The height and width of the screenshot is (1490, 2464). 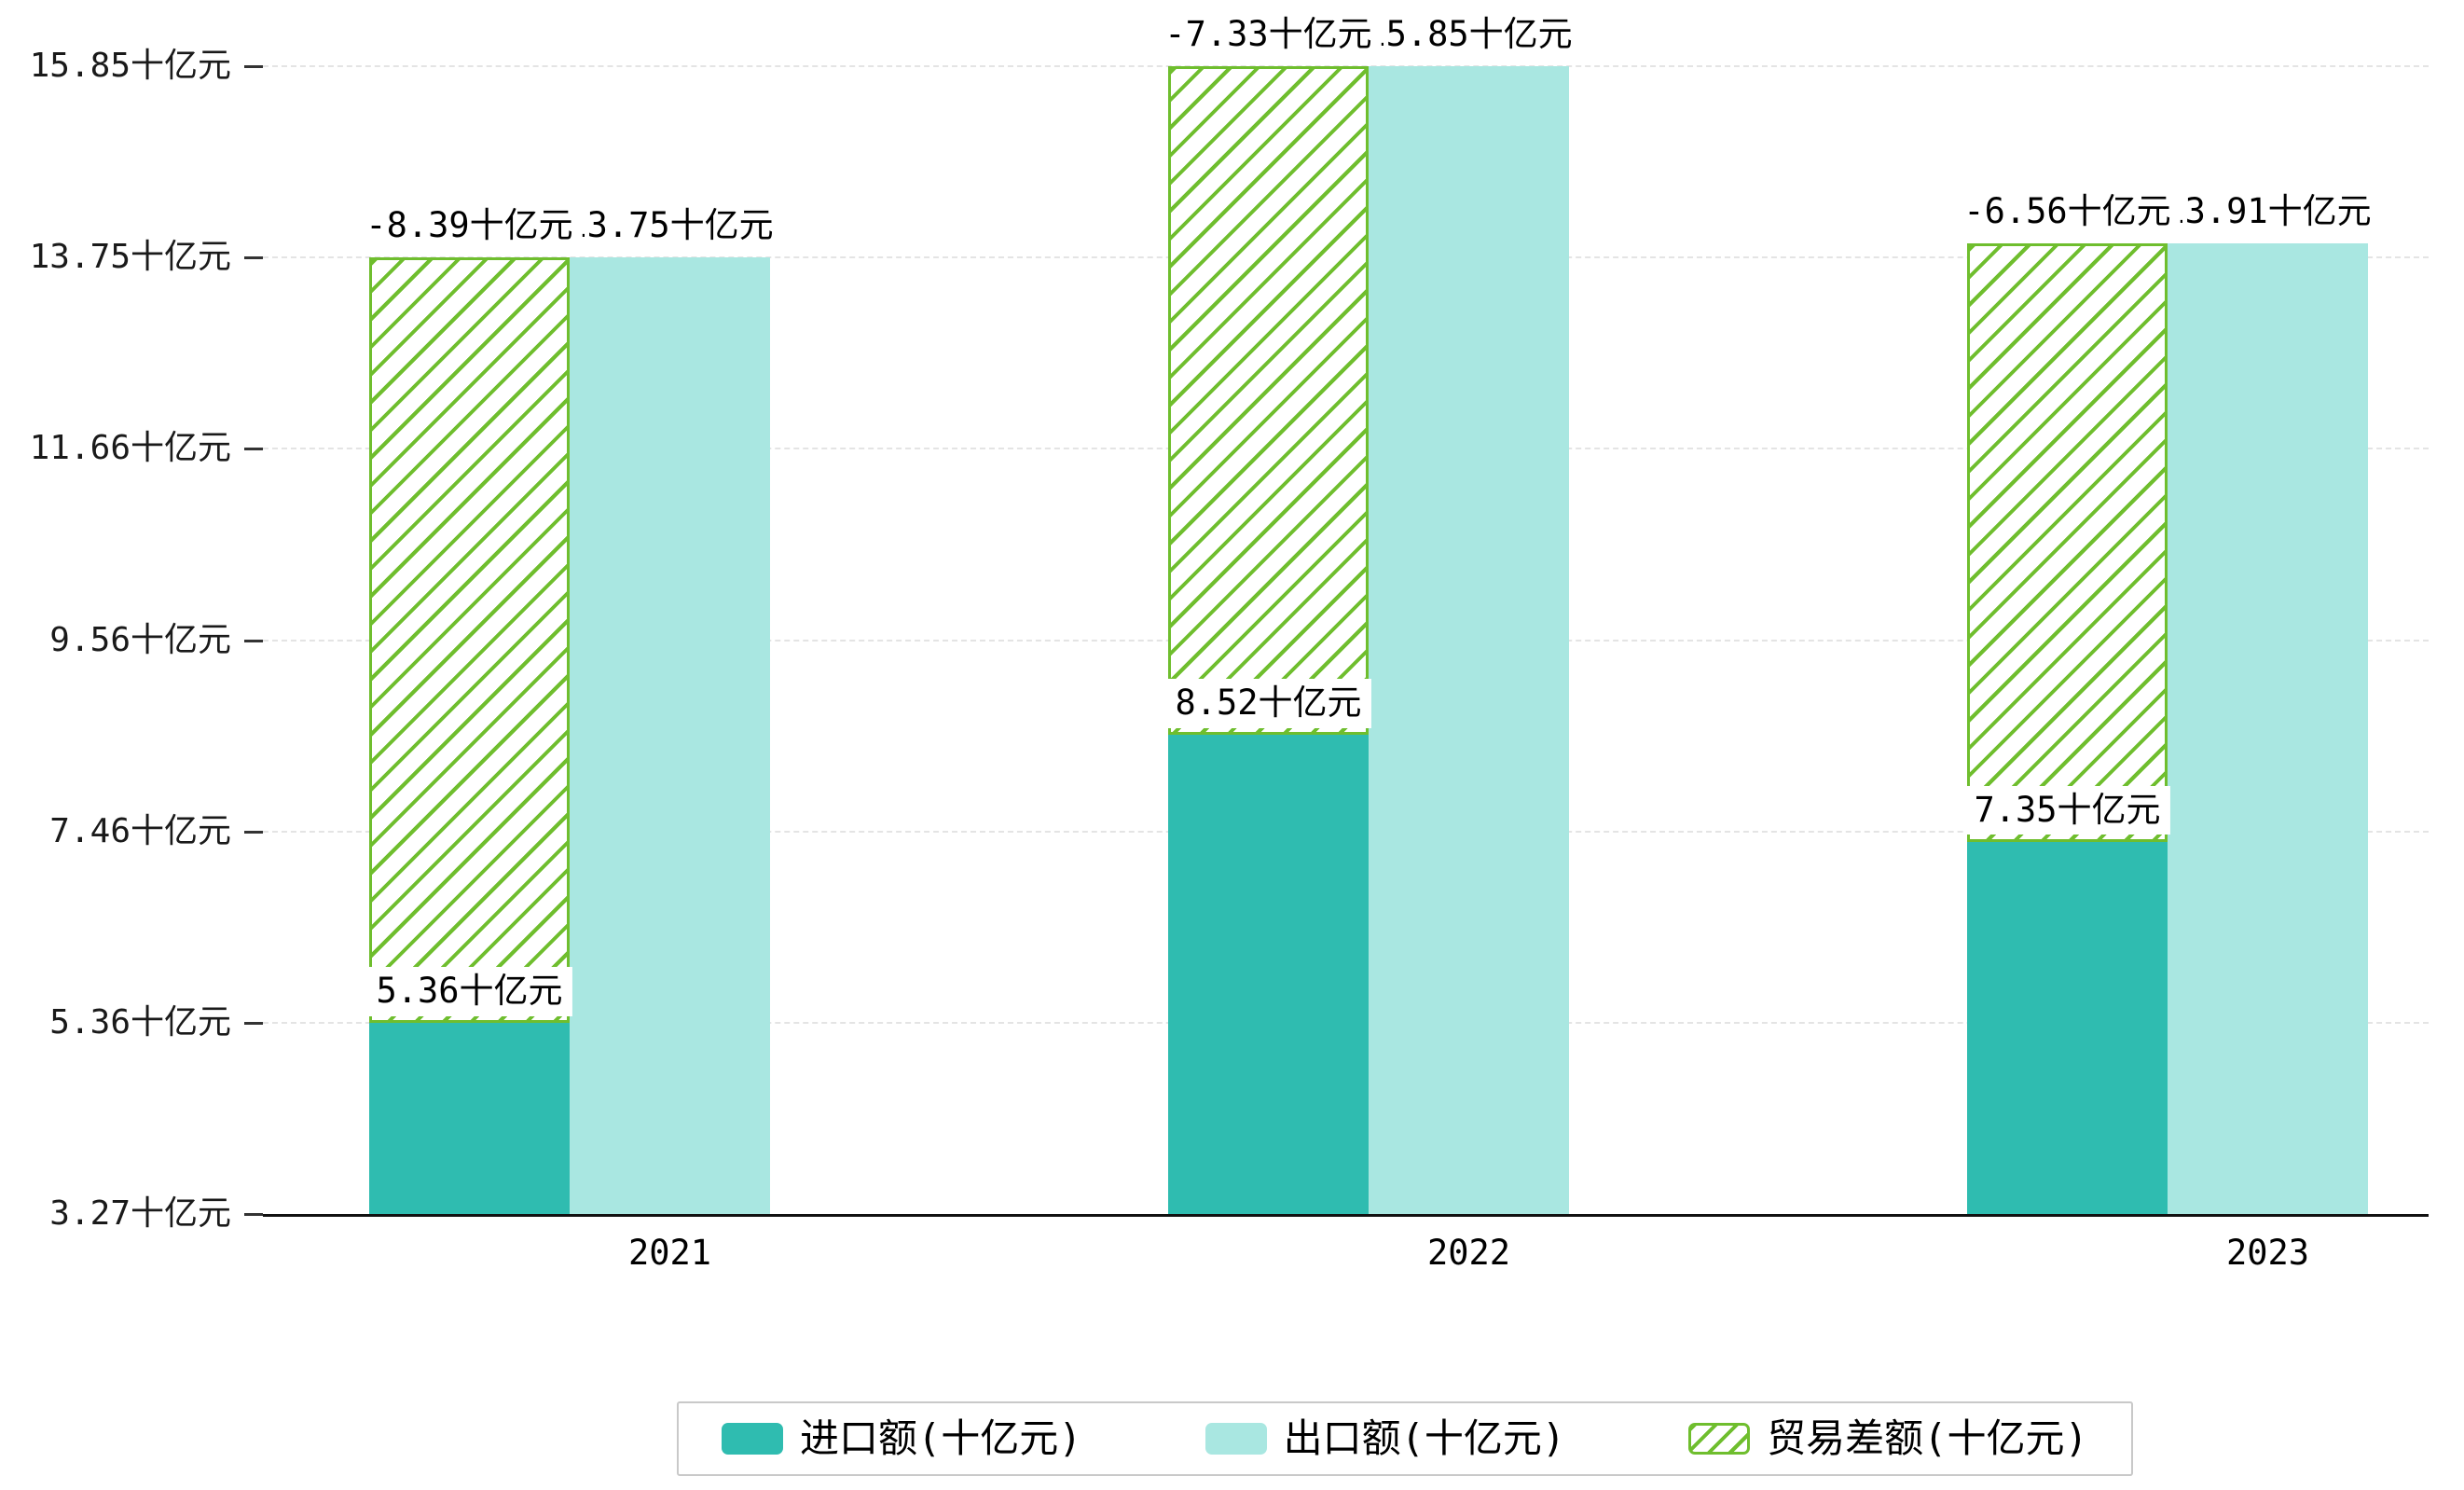 What do you see at coordinates (469, 991) in the screenshot?
I see `import-value-label: 5.36十亿元` at bounding box center [469, 991].